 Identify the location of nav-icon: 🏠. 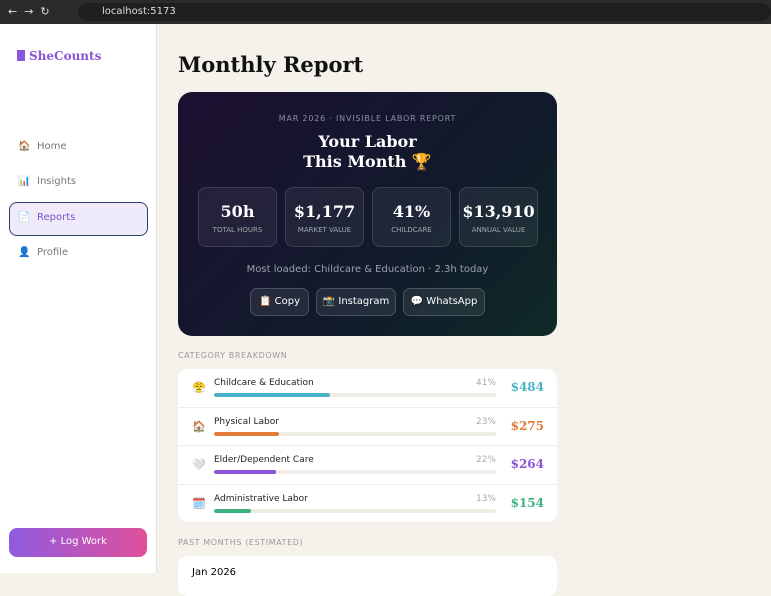
(24, 146).